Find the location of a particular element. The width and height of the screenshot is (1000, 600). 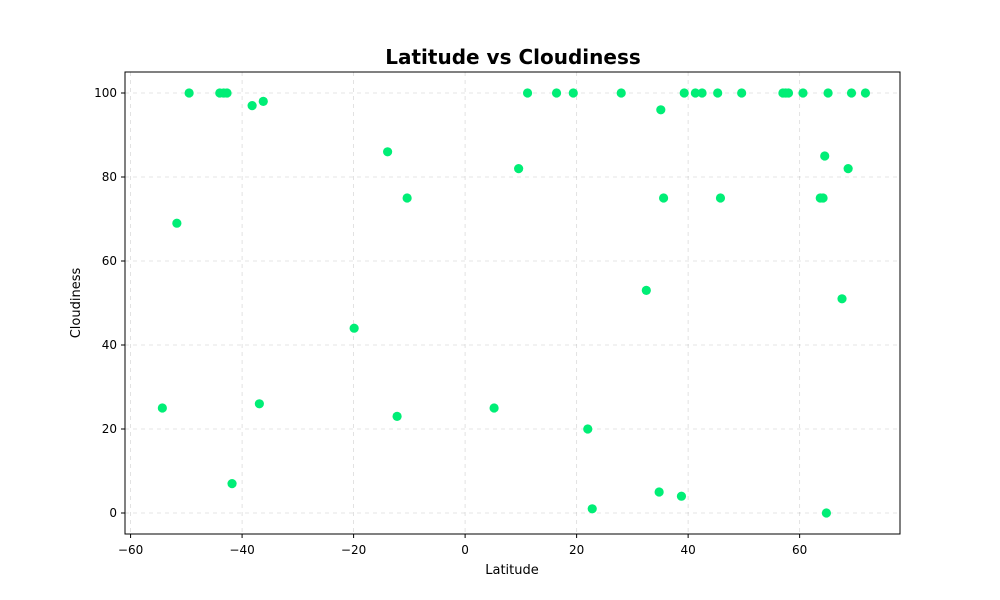

y-tick-label: 80 is located at coordinates (109, 177).